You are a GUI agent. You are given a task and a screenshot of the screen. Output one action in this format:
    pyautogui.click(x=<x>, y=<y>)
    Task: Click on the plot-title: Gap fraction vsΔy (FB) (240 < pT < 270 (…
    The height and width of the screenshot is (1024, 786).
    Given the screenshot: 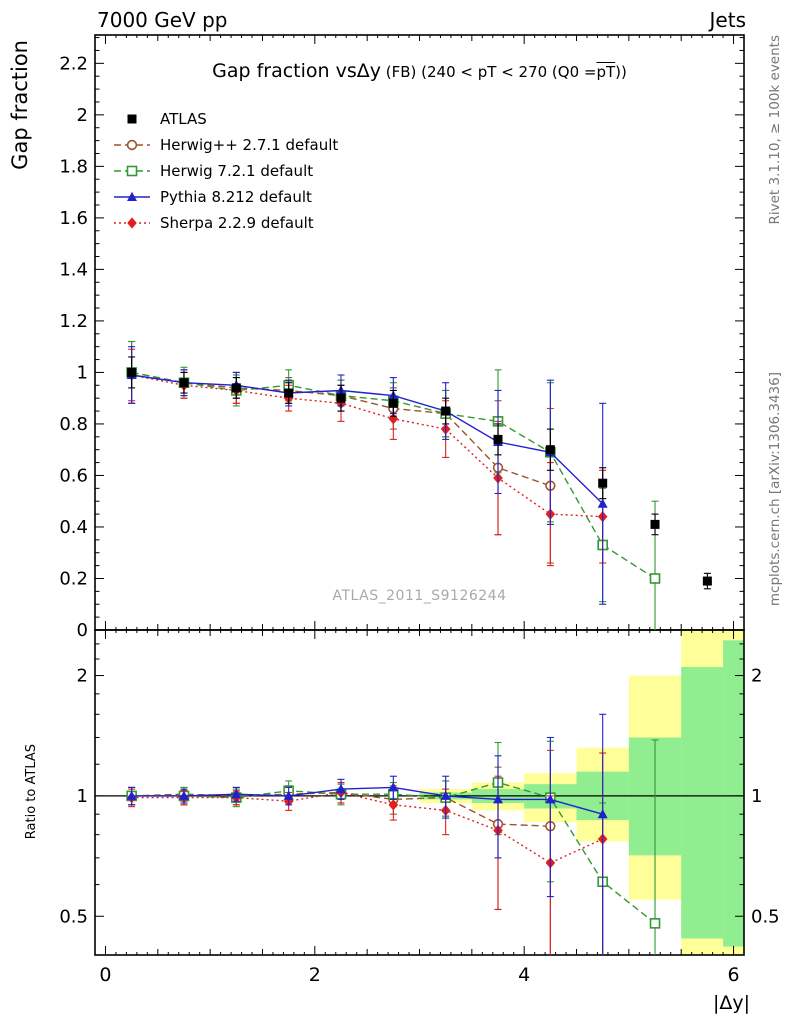 What is the action you would take?
    pyautogui.click(x=419, y=71)
    